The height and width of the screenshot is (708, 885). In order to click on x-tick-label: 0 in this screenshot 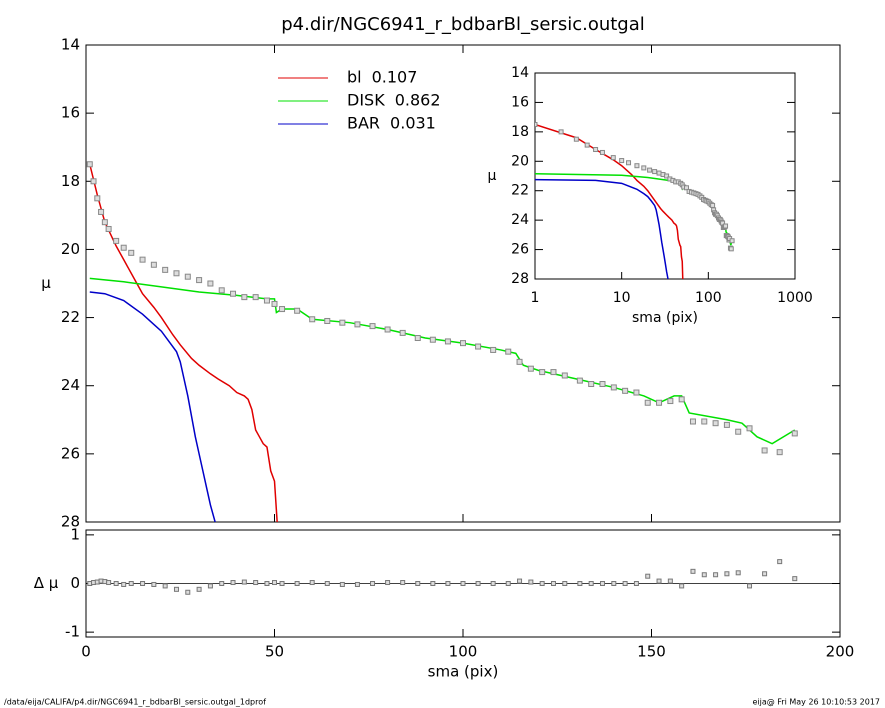, I will do `click(86, 652)`.